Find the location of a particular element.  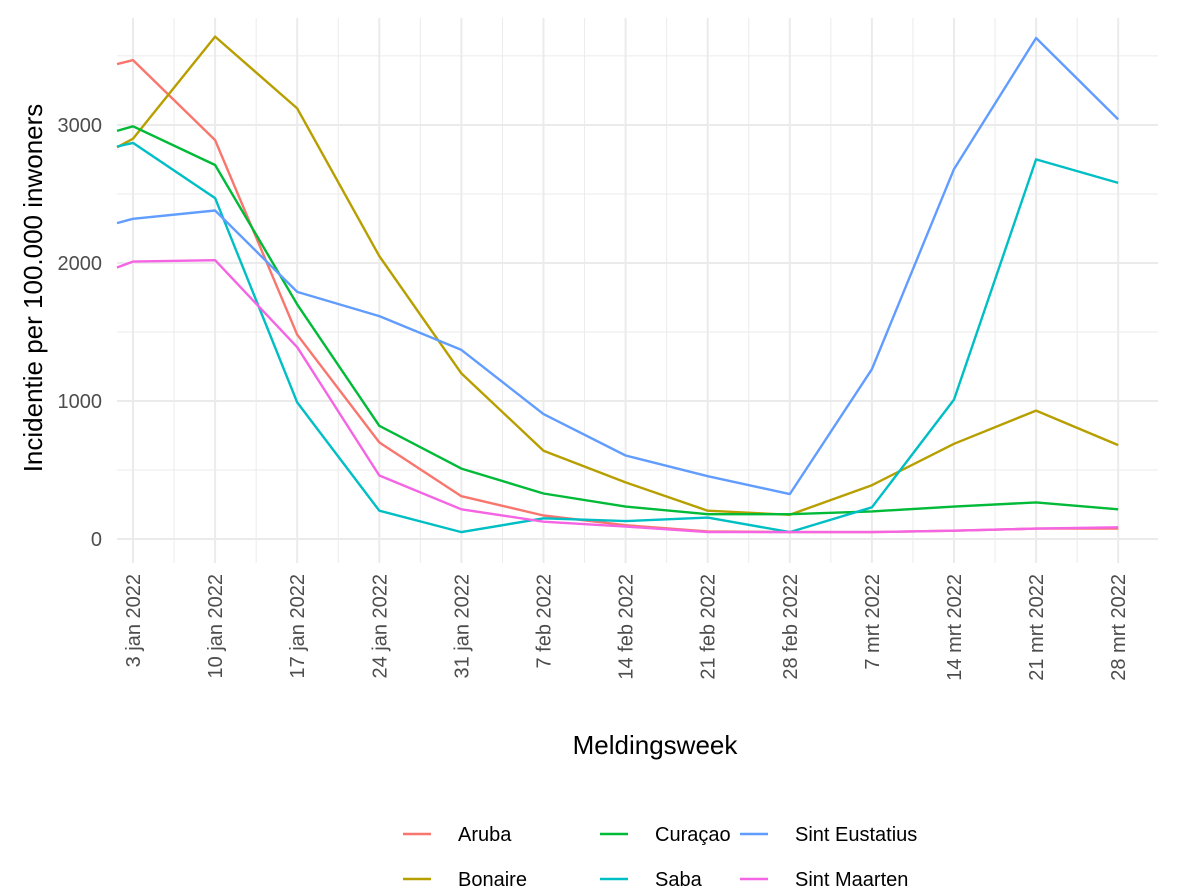

x-tick-label: 14 feb 2022 is located at coordinates (627, 627).